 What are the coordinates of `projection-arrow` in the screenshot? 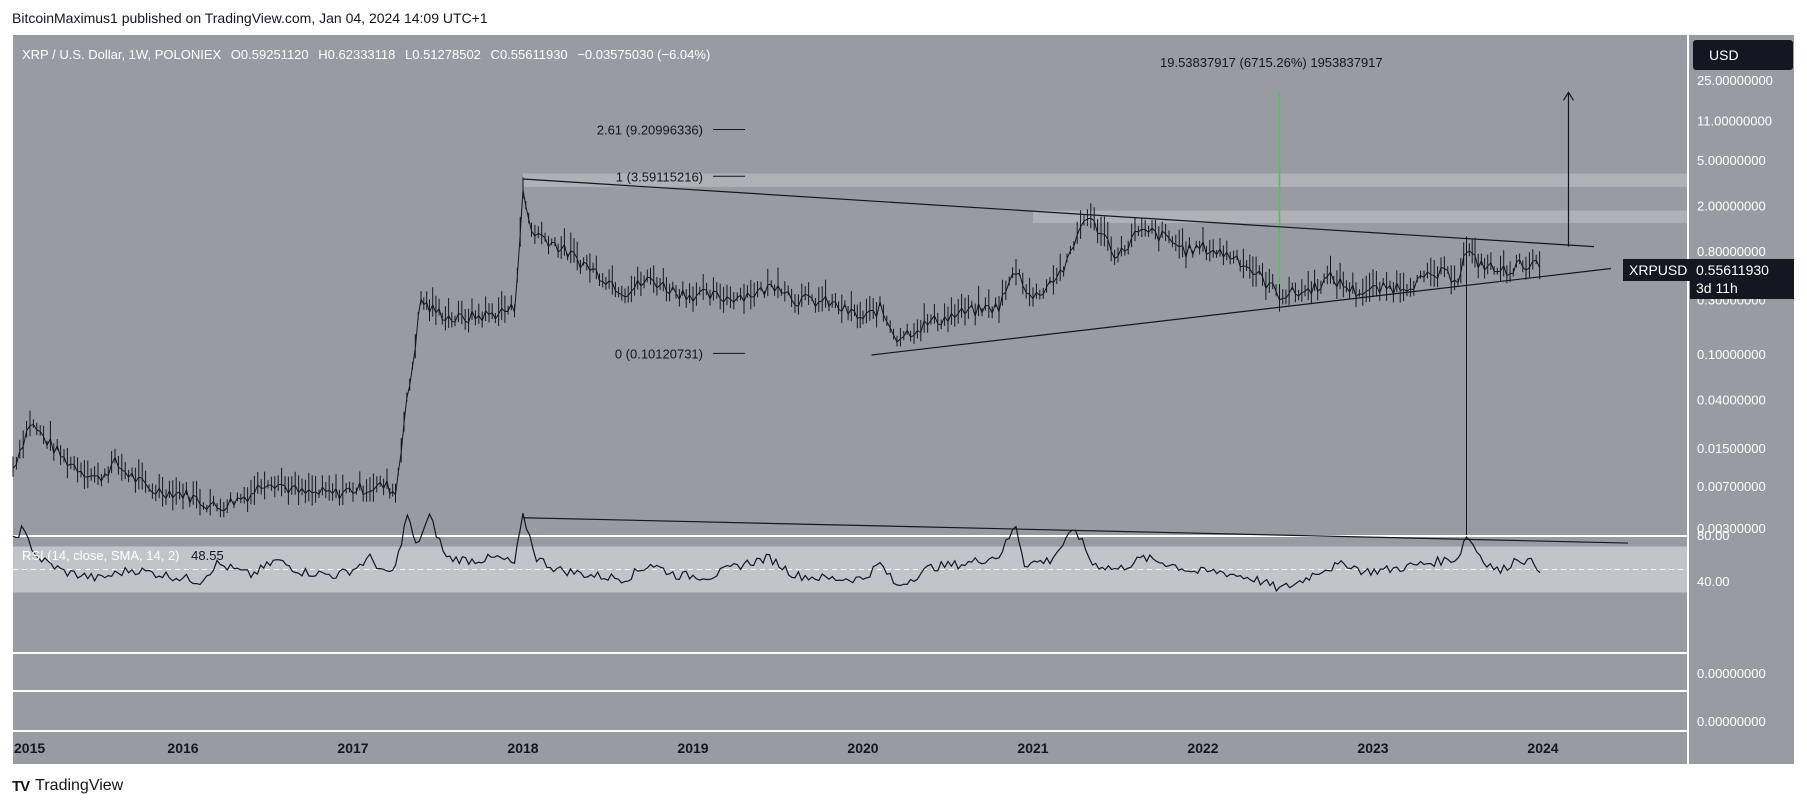 It's located at (1568, 169).